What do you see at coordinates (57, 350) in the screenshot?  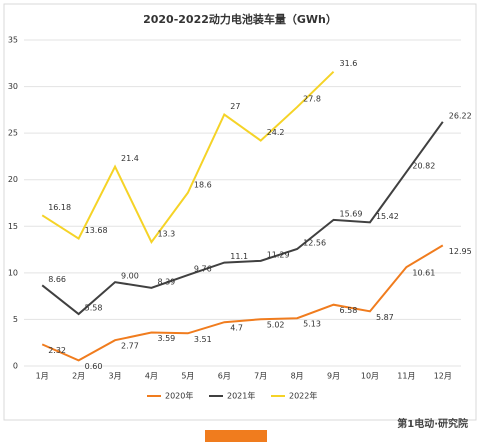 I see `data-label: 2.32` at bounding box center [57, 350].